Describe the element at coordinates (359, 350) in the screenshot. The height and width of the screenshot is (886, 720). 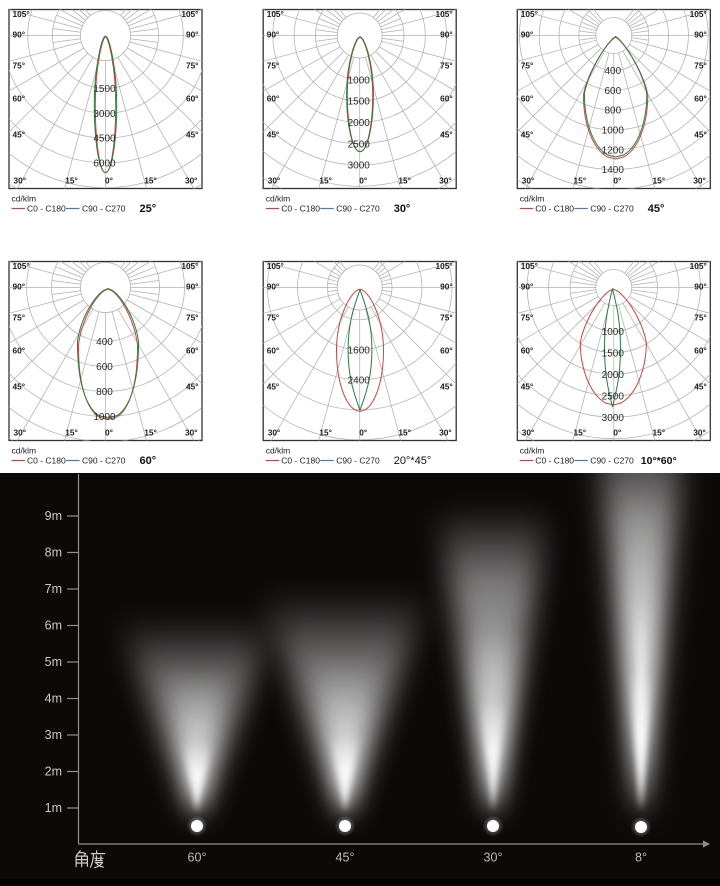
I see `svg-text: 1600` at that location.